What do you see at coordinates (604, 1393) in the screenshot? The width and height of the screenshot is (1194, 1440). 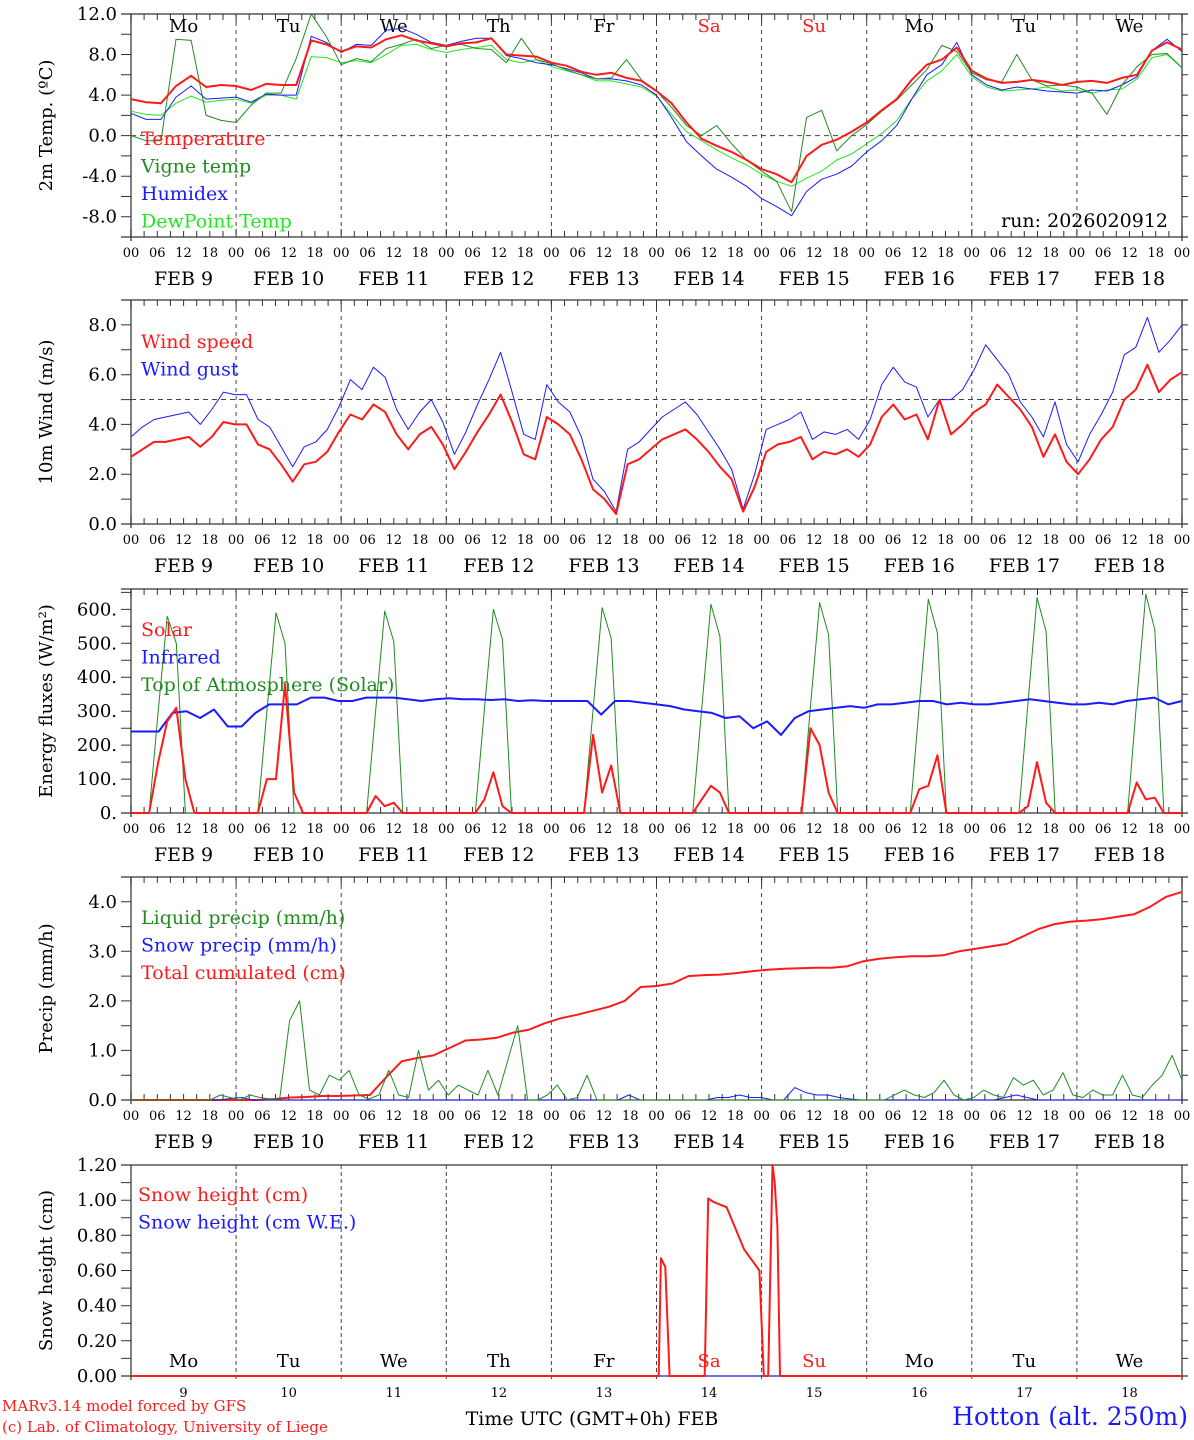 I see `x-day-number: 13` at bounding box center [604, 1393].